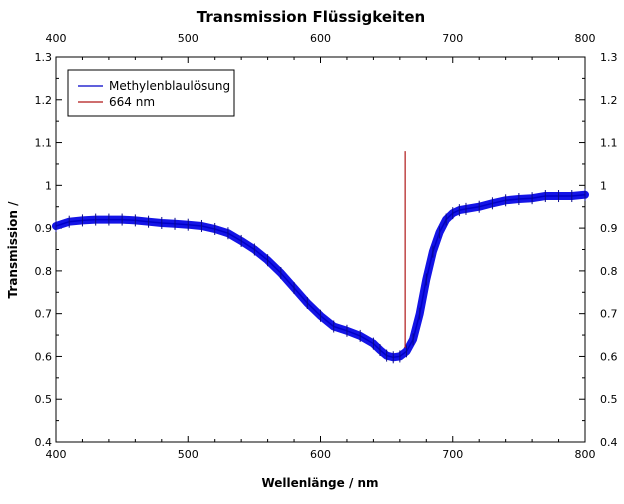 The height and width of the screenshot is (504, 624). I want to click on x-tick-label: 700, so click(452, 454).